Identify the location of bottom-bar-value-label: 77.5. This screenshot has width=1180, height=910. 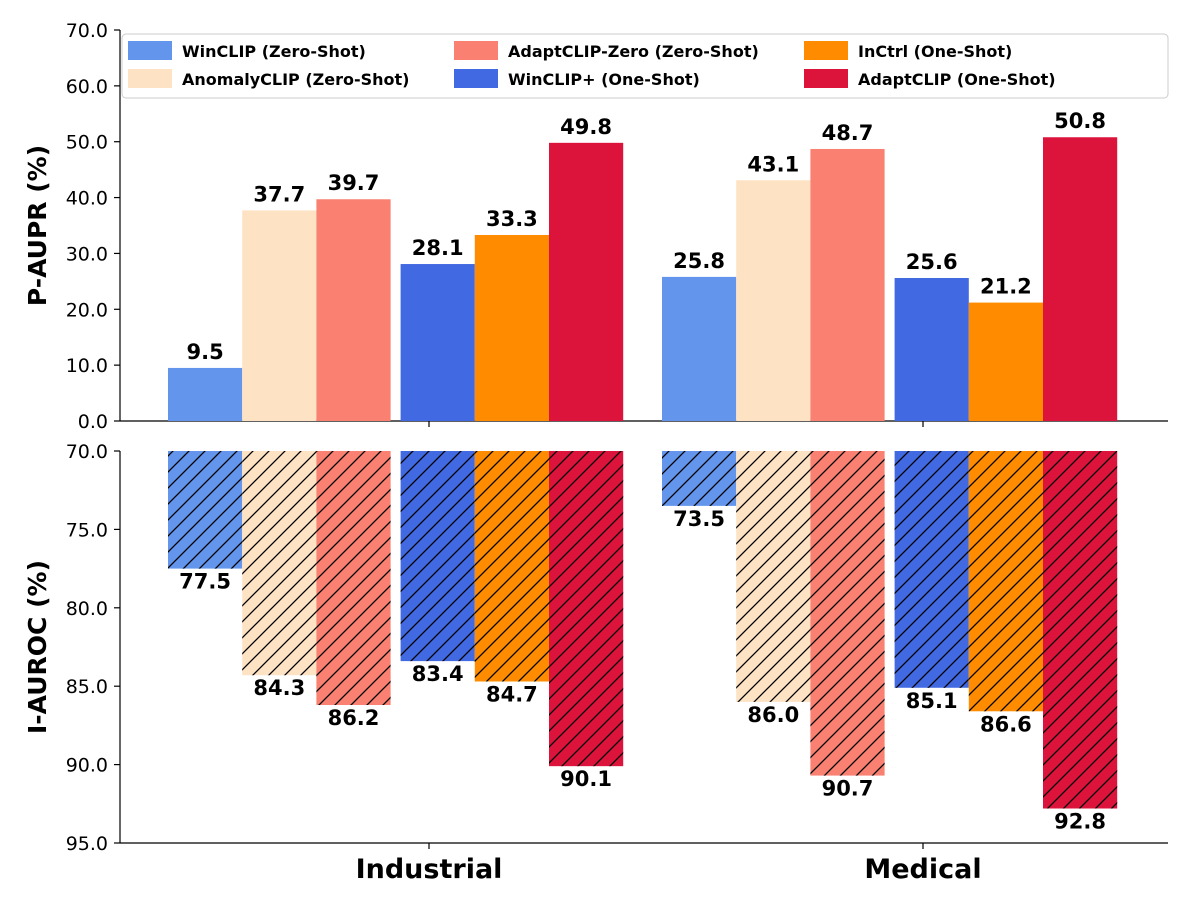
(205, 582).